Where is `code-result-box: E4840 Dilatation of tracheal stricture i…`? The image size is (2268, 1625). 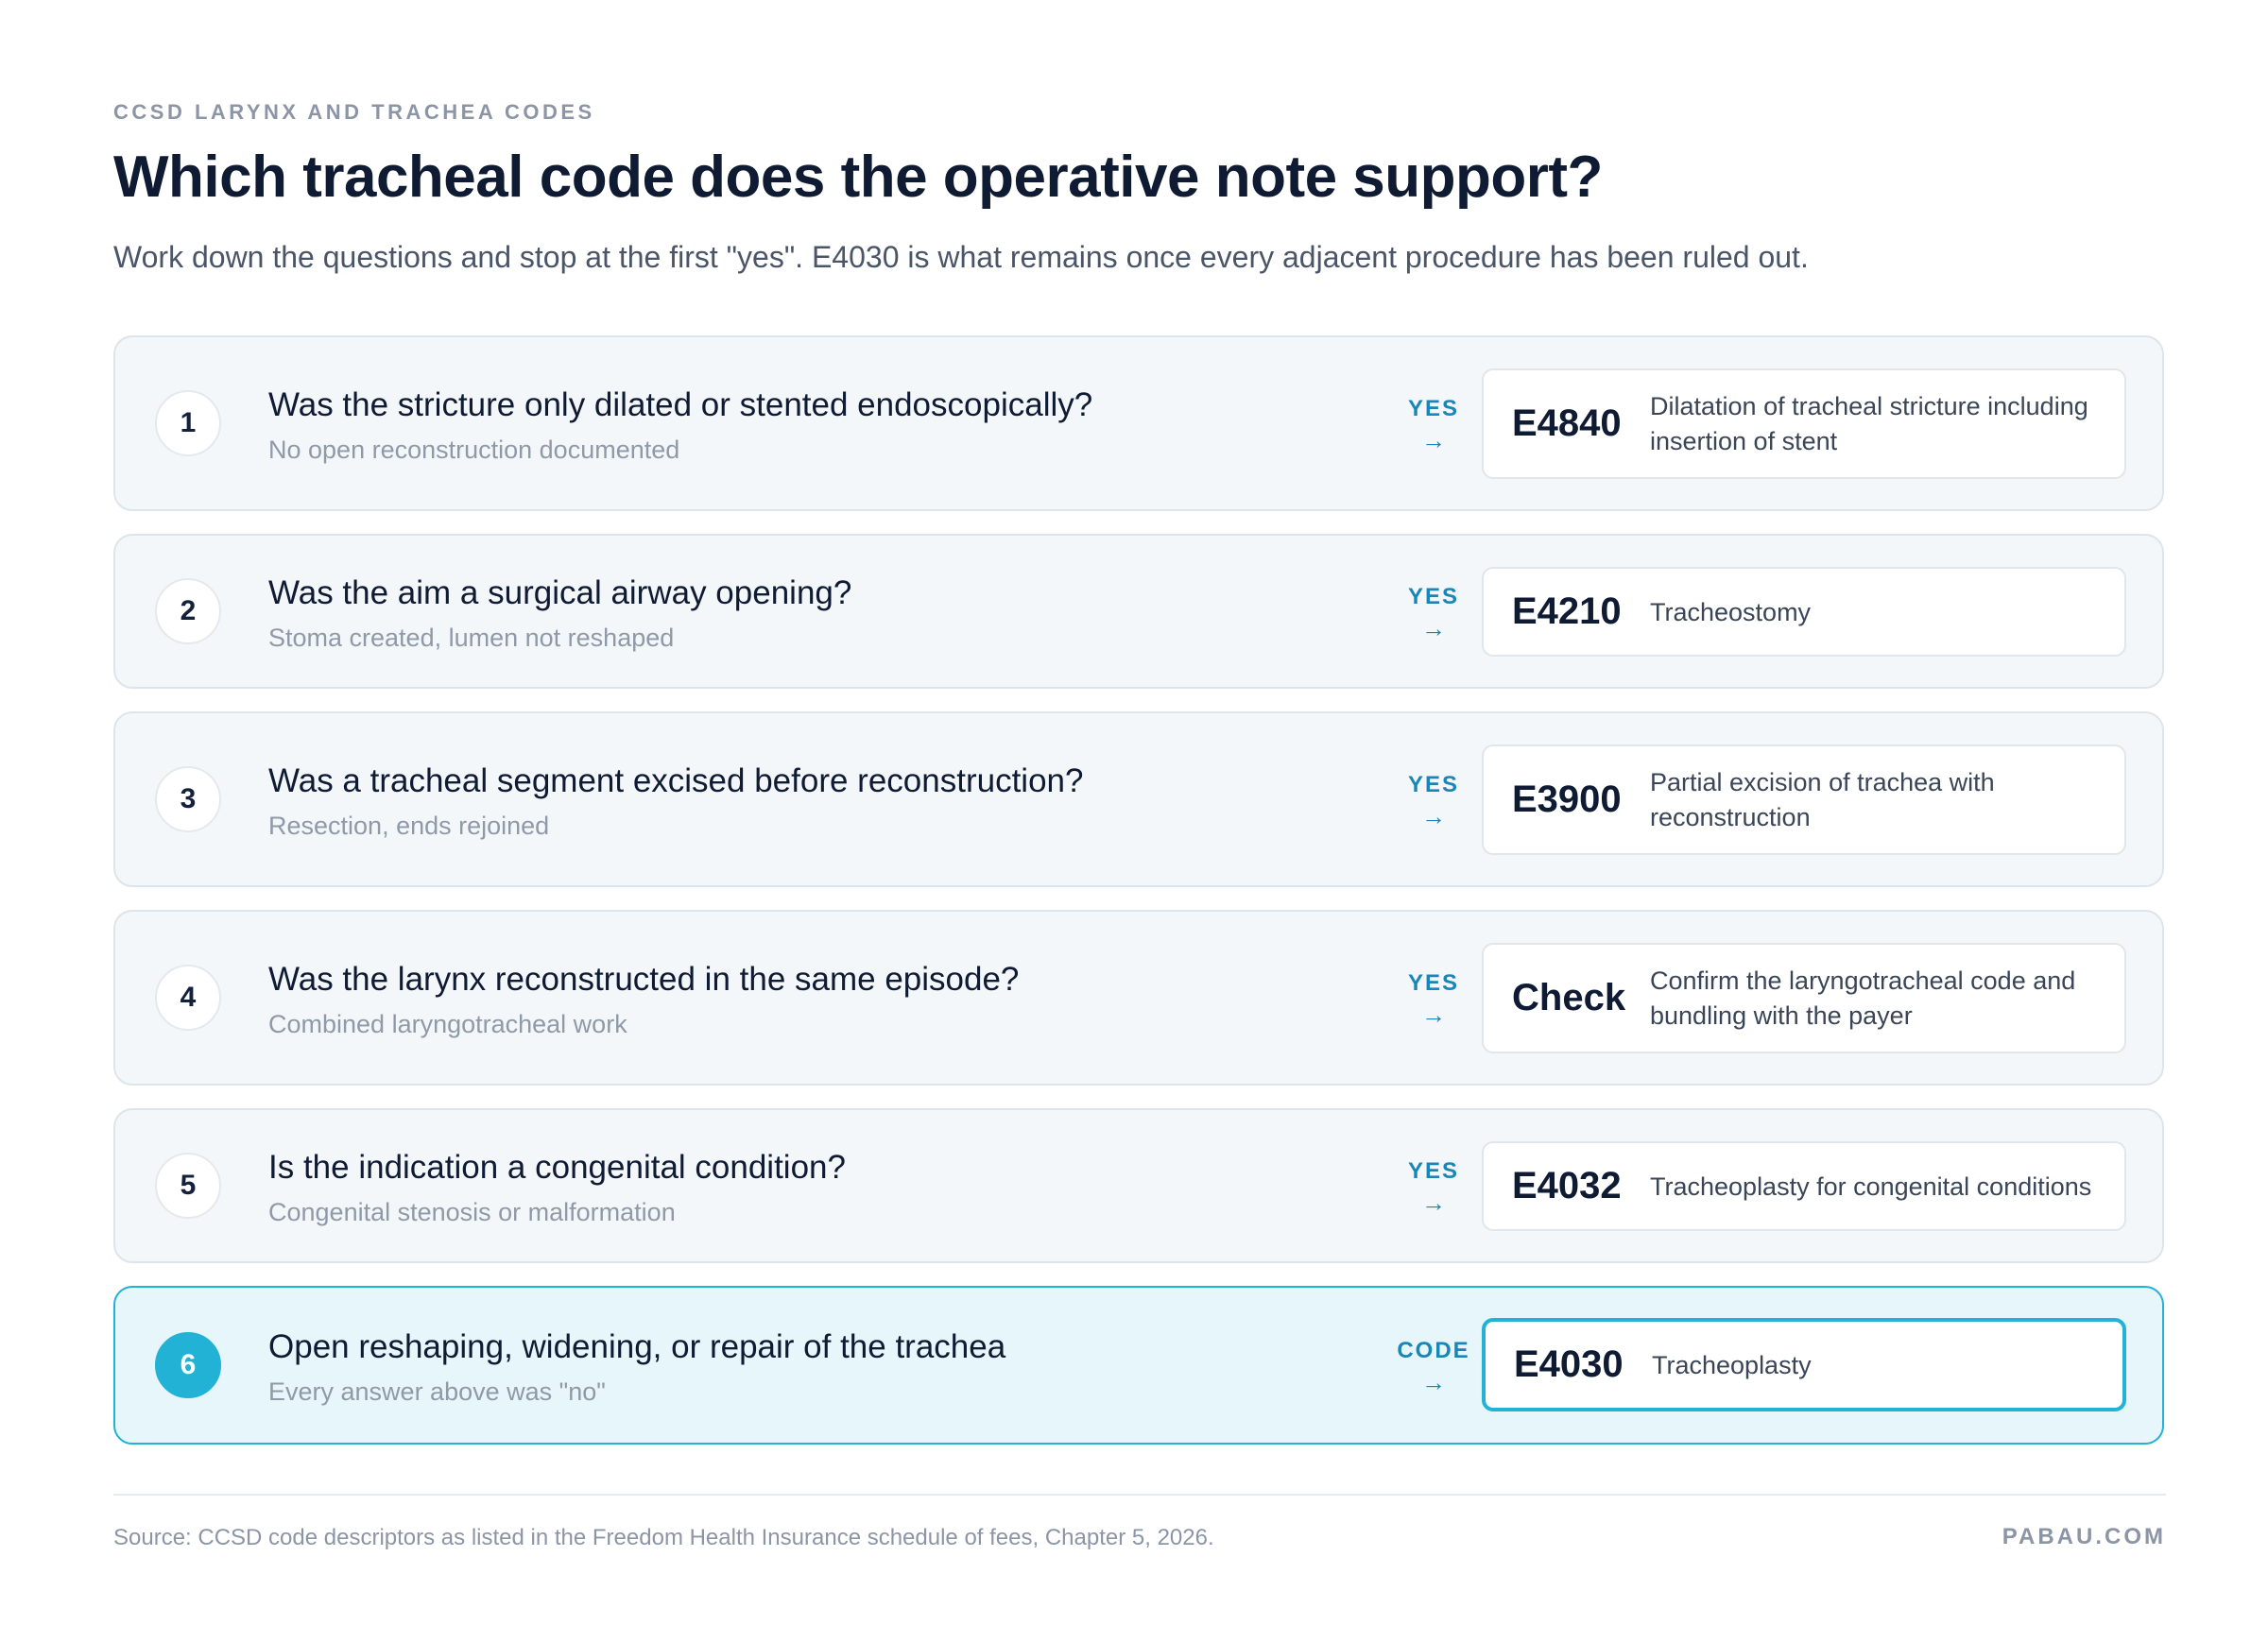 code-result-box: E4840 Dilatation of tracheal stricture i… is located at coordinates (1804, 424).